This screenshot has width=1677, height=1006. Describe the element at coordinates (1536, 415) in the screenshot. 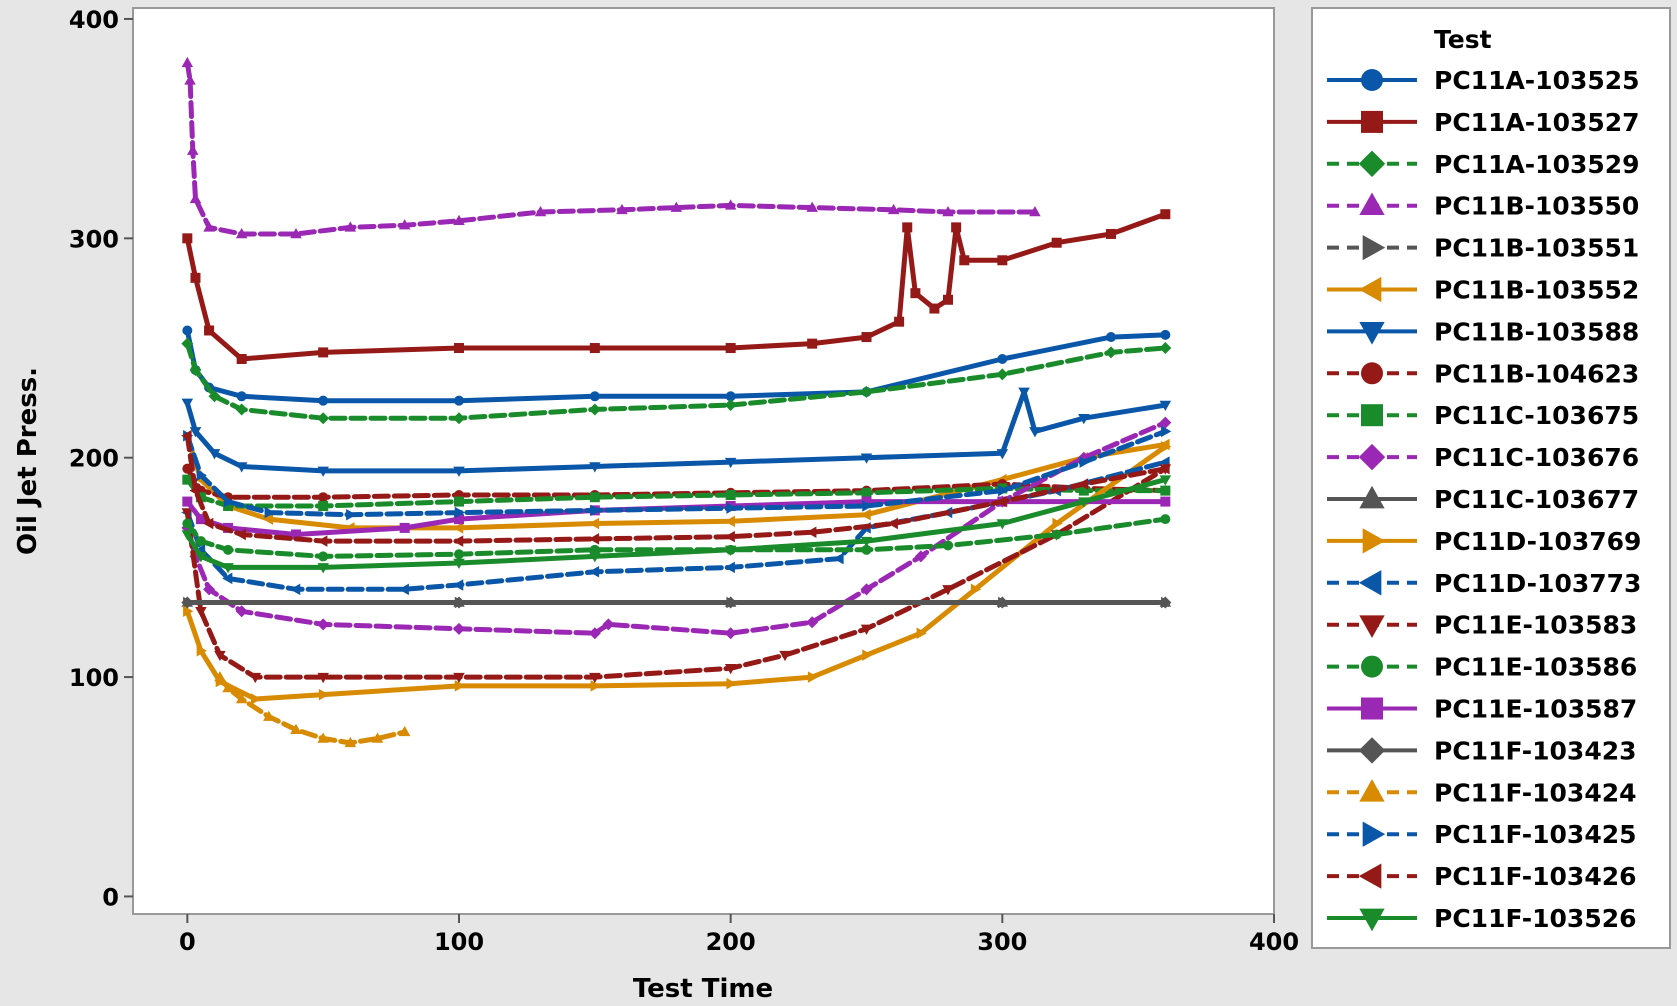

I see `legend-label: PC11C-103675` at that location.